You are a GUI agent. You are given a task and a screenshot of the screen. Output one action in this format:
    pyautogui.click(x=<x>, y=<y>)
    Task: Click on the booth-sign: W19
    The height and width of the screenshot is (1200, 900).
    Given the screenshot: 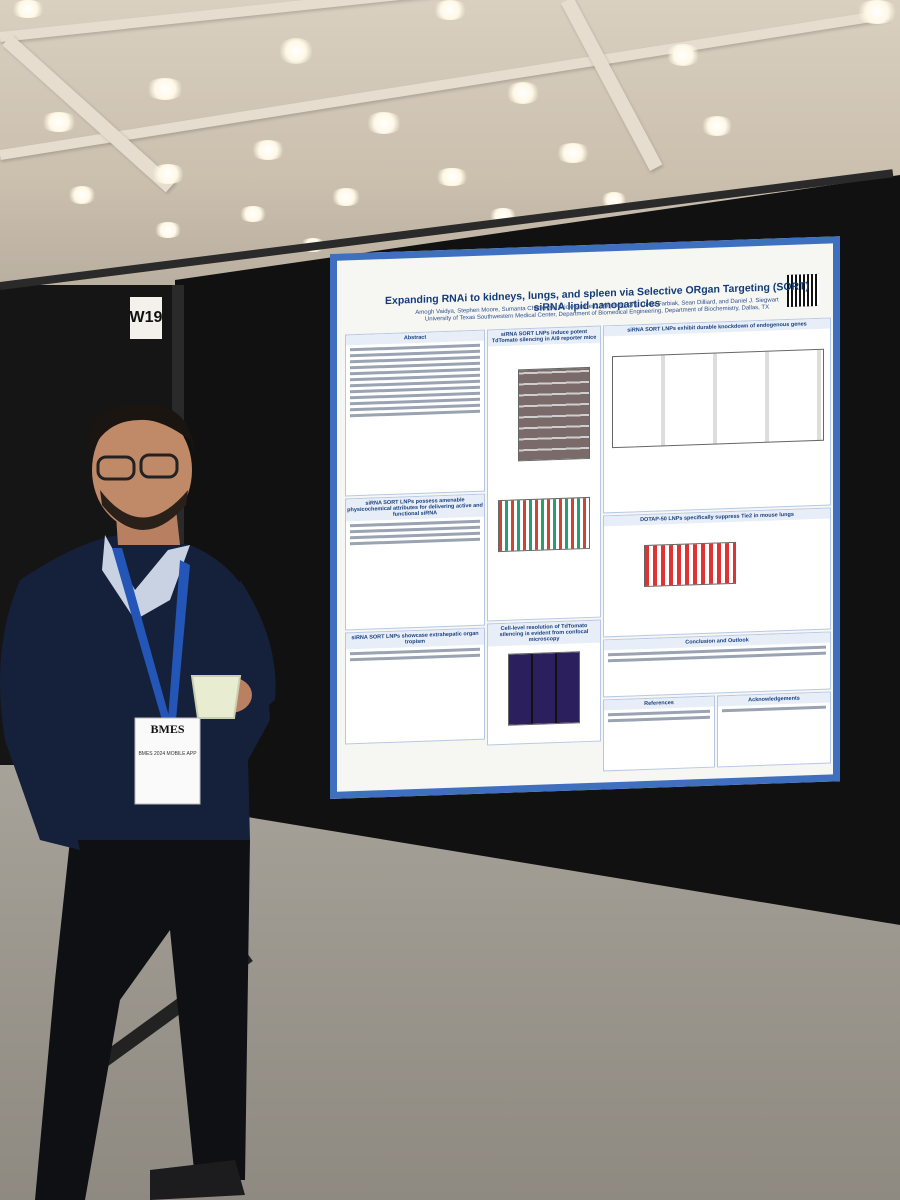 What is the action you would take?
    pyautogui.click(x=146, y=318)
    